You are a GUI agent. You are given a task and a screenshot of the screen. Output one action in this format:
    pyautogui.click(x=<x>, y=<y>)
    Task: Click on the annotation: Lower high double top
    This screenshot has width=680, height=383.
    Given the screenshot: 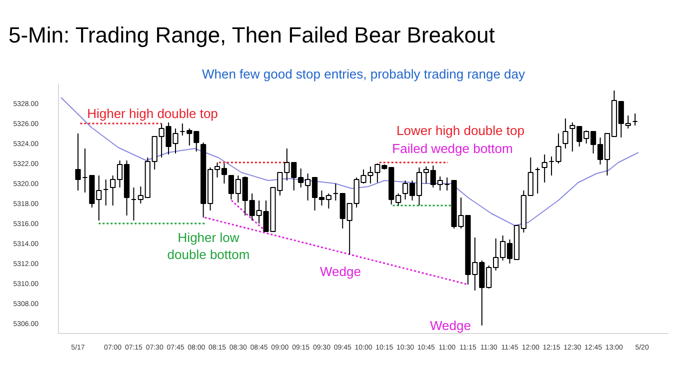 What is the action you would take?
    pyautogui.click(x=460, y=130)
    